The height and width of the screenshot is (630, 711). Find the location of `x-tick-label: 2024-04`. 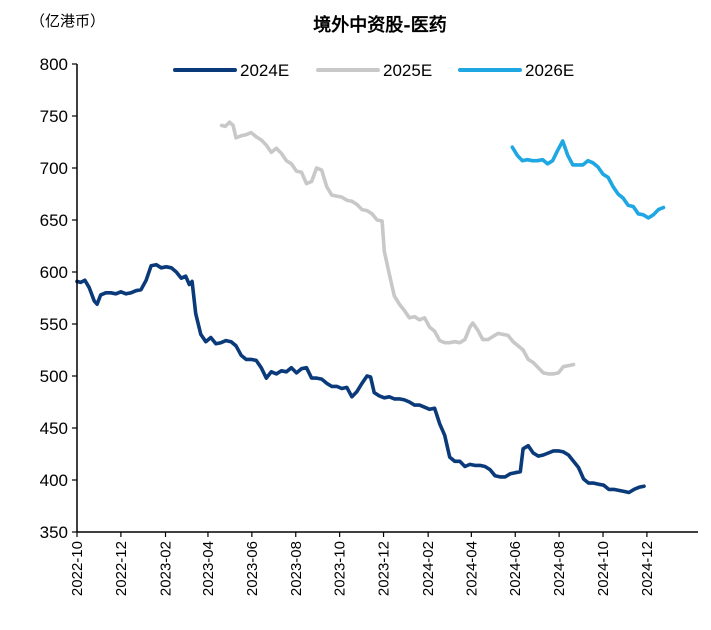

x-tick-label: 2024-04 is located at coordinates (471, 568).